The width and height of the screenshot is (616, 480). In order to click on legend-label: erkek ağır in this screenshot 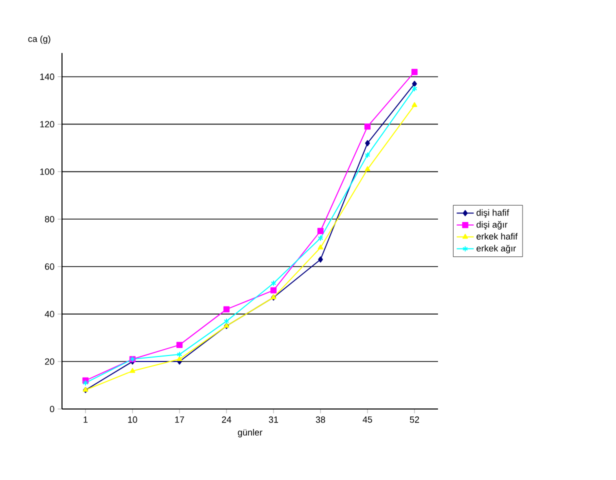, I will do `click(496, 249)`.